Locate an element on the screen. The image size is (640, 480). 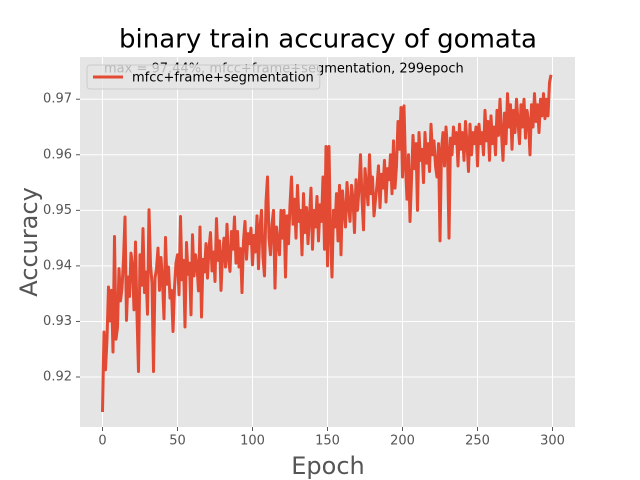
legend: mfcc+frame+segmentation is located at coordinates (203, 77).